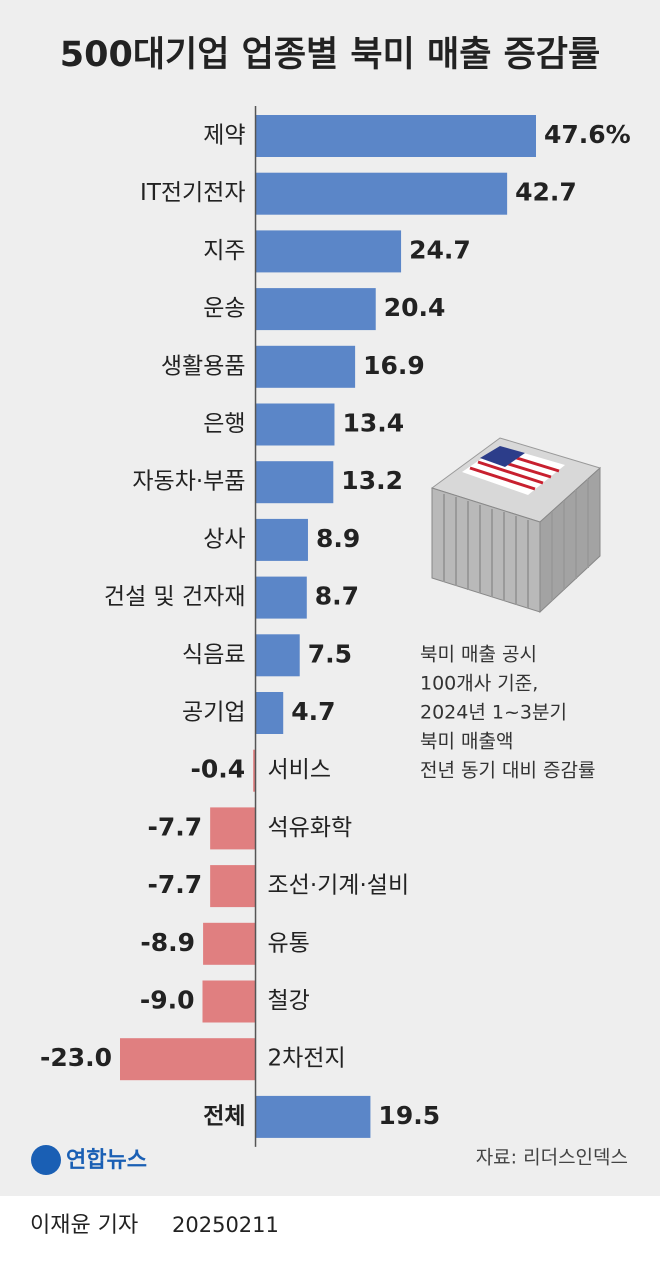 The image size is (660, 1262). Describe the element at coordinates (224, 1116) in the screenshot. I see `category-label: 전체` at that location.